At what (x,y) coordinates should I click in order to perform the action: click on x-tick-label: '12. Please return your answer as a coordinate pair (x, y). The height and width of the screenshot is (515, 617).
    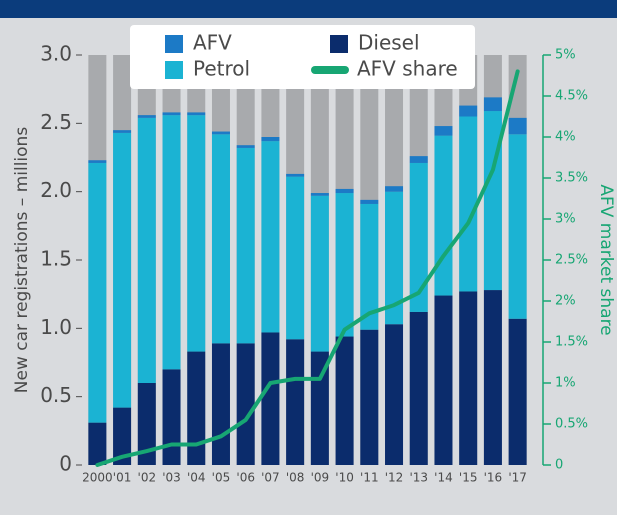
    Looking at the image, I should click on (394, 478).